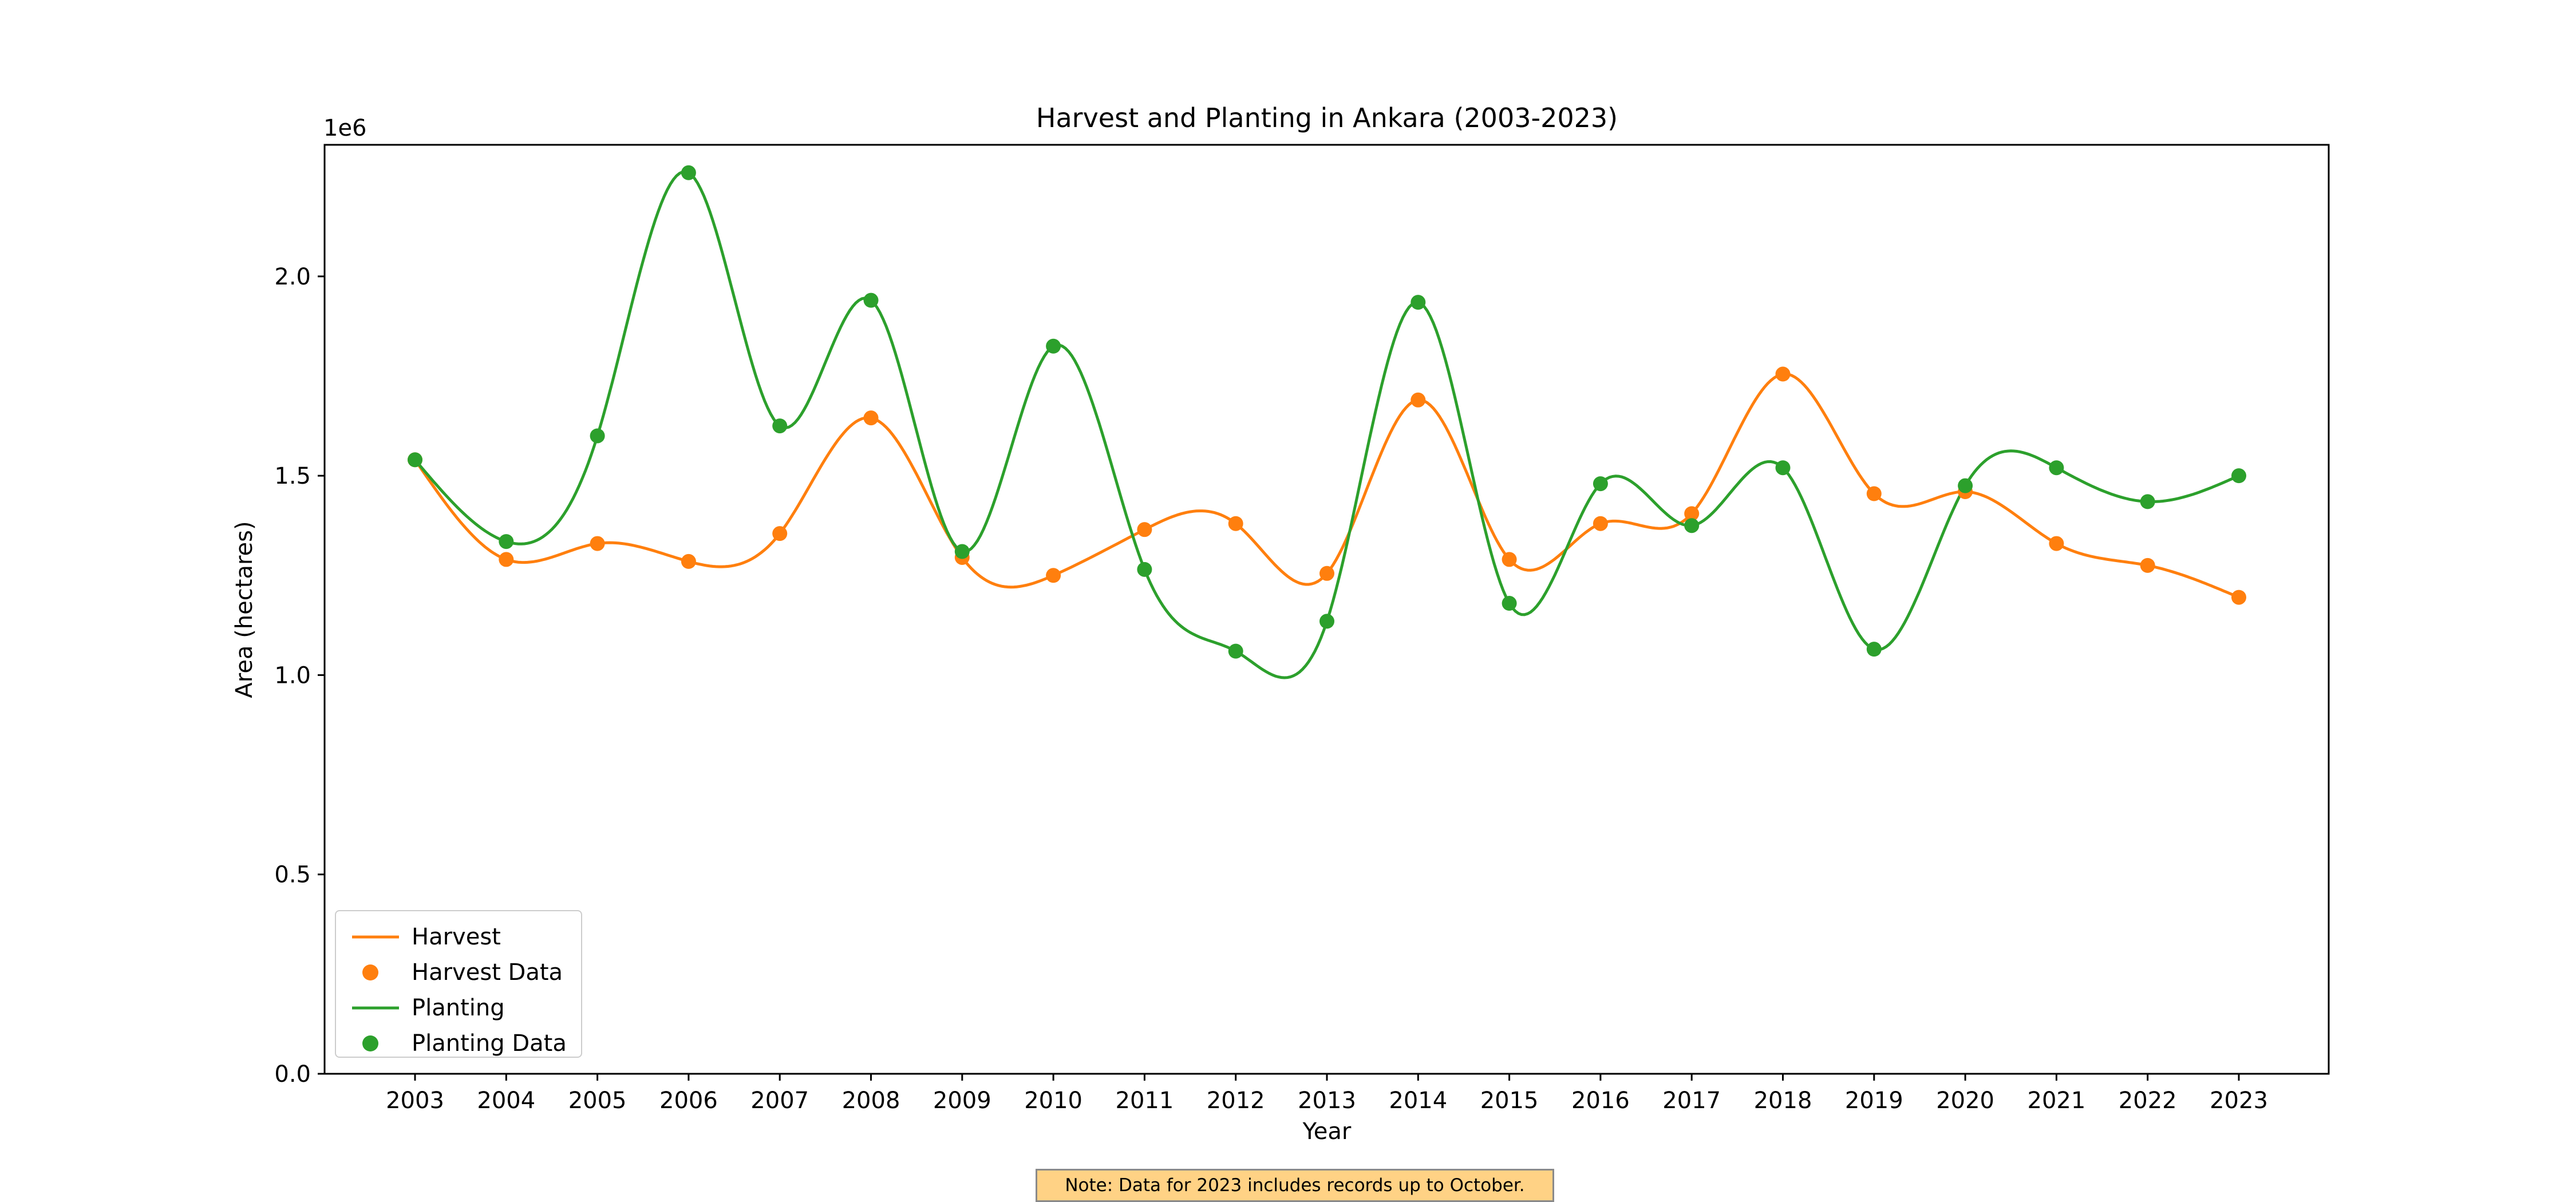  What do you see at coordinates (871, 1101) in the screenshot?
I see `x-tick-label: 2008` at bounding box center [871, 1101].